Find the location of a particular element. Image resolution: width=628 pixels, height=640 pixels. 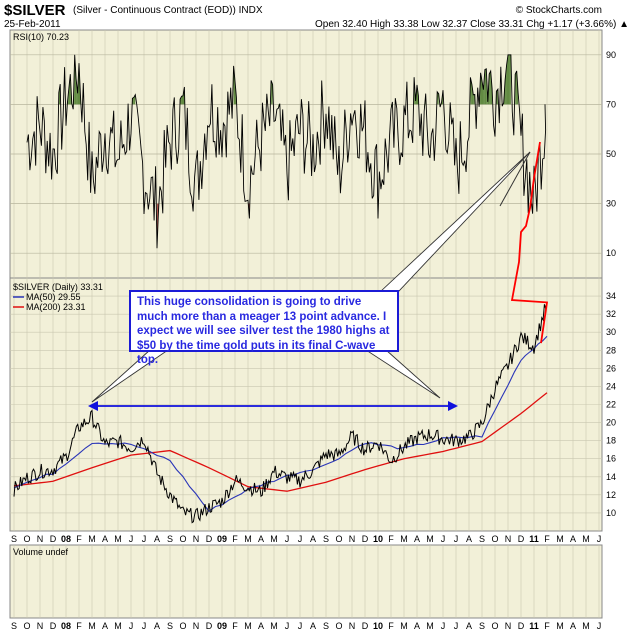

price-y-tick: 28 is located at coordinates (611, 350).